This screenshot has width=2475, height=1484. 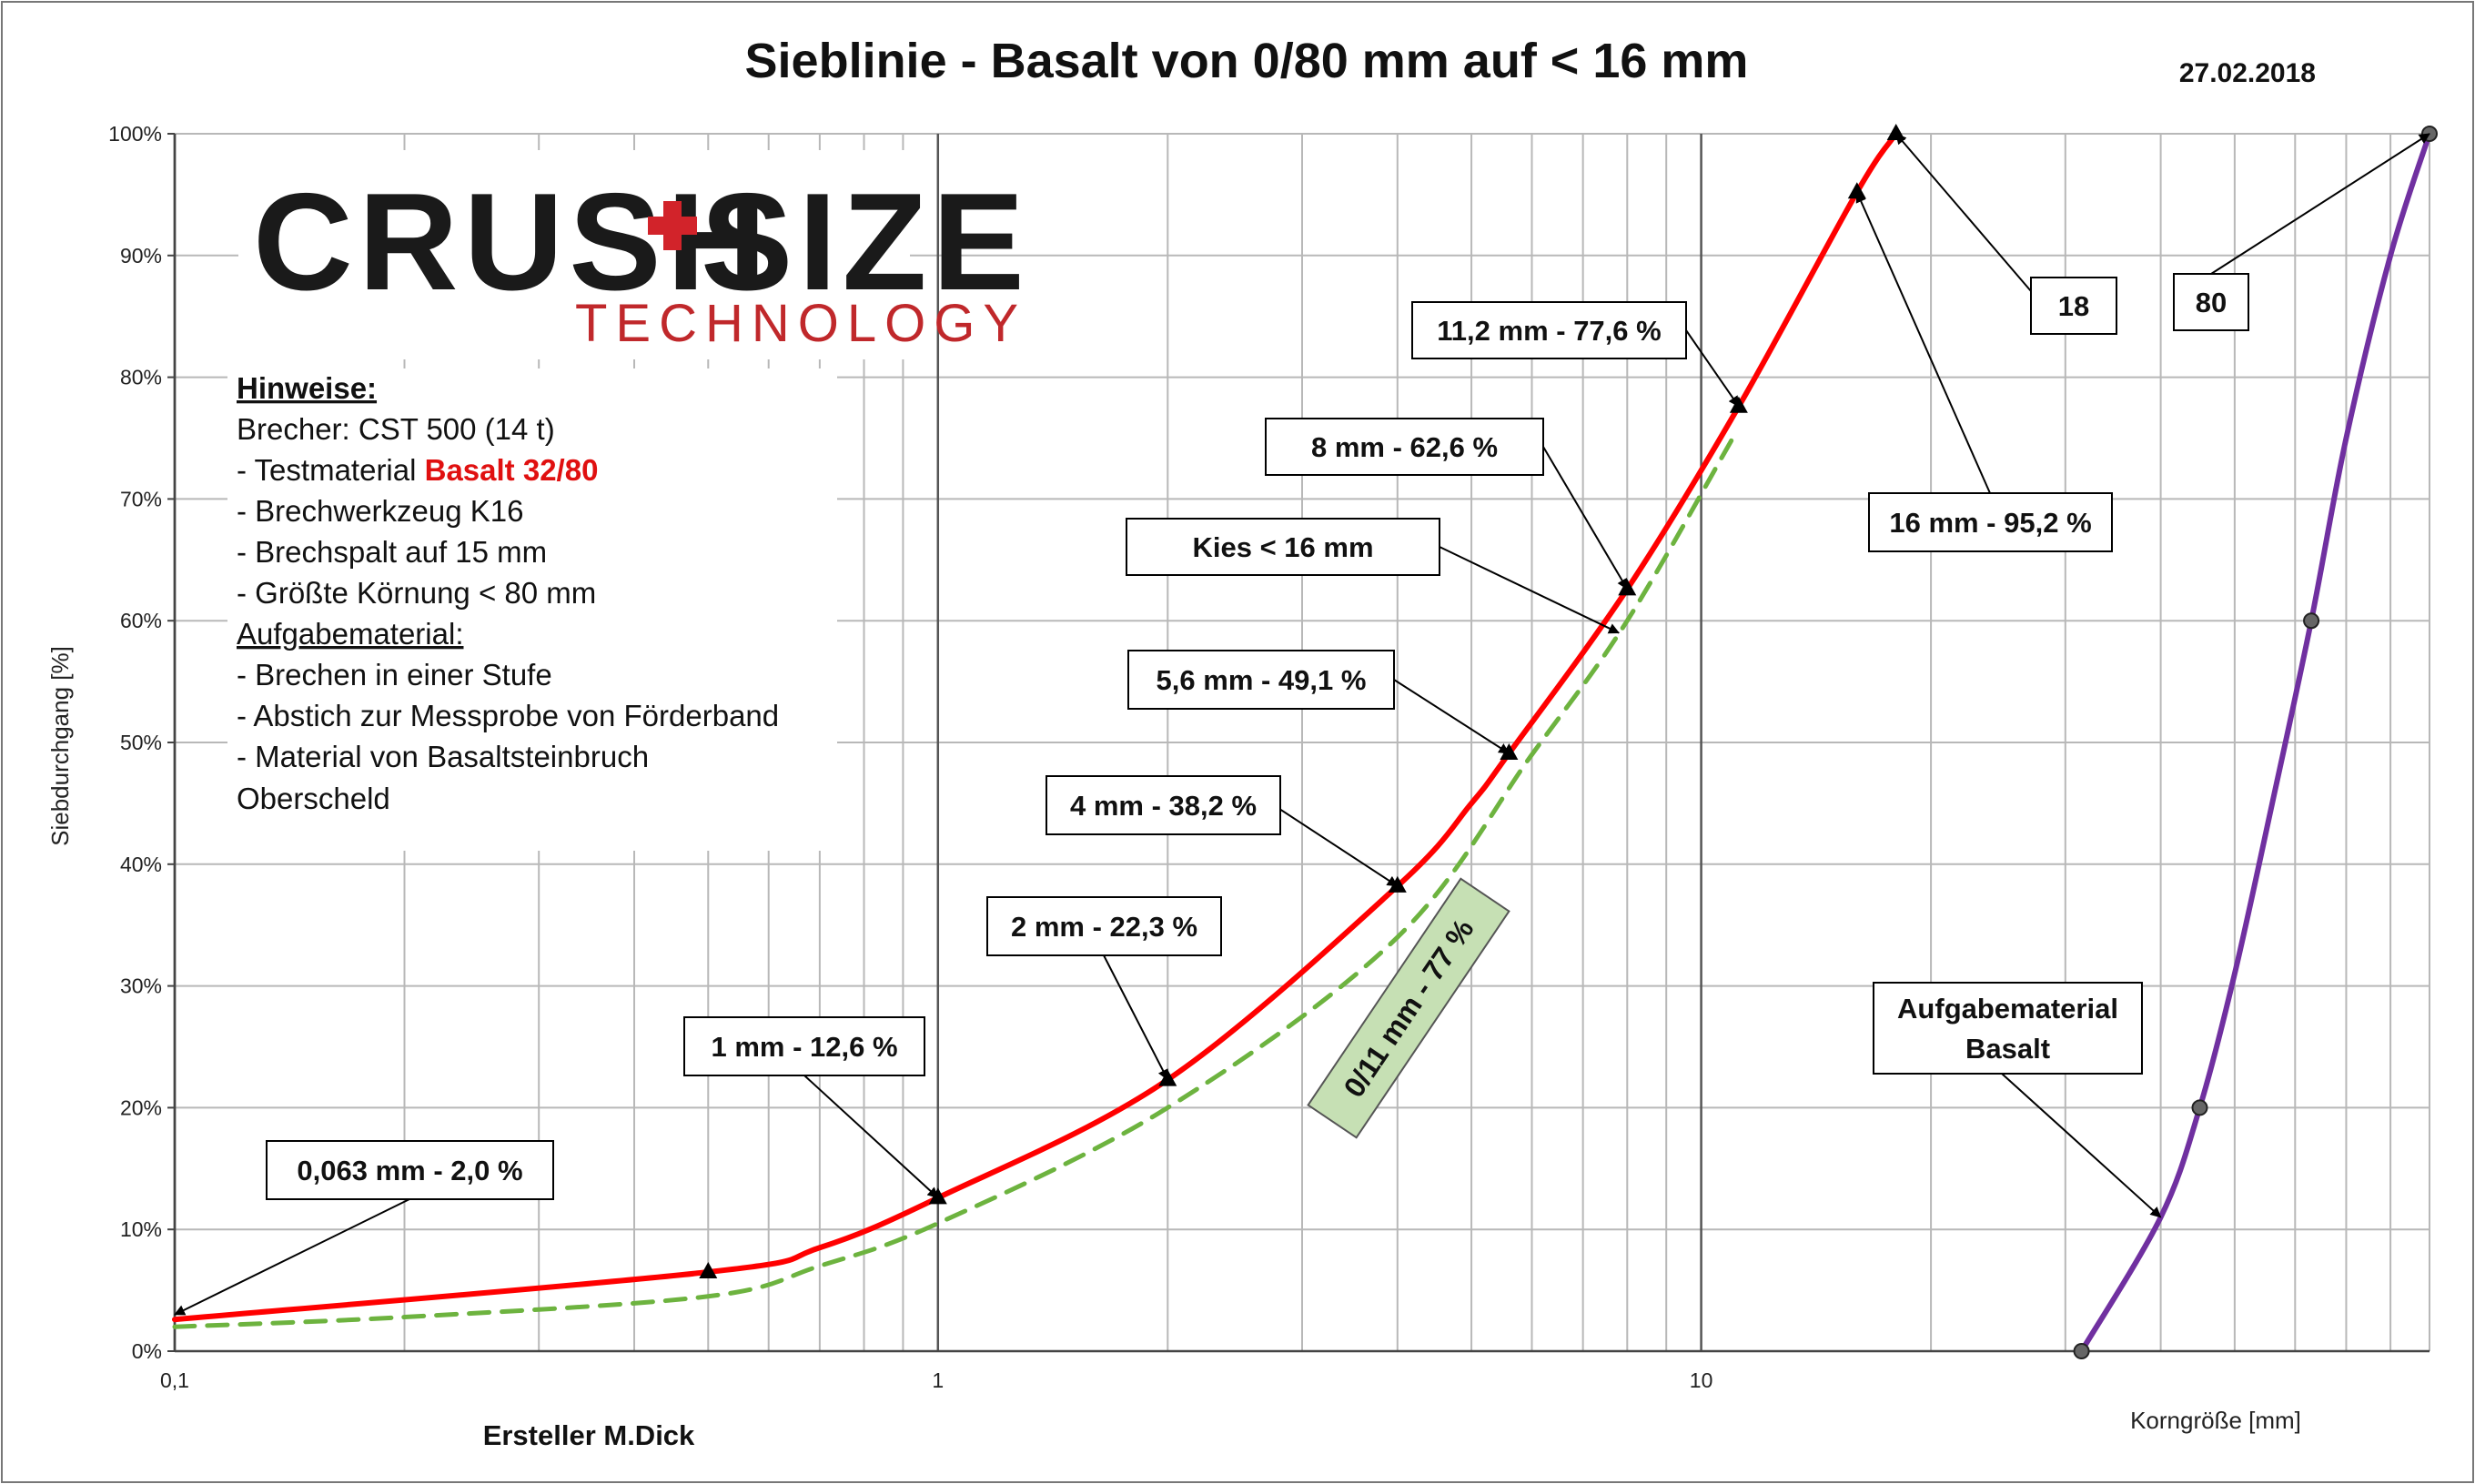 I want to click on annotation-label: 1 mm - 12,6 %, so click(x=804, y=1047).